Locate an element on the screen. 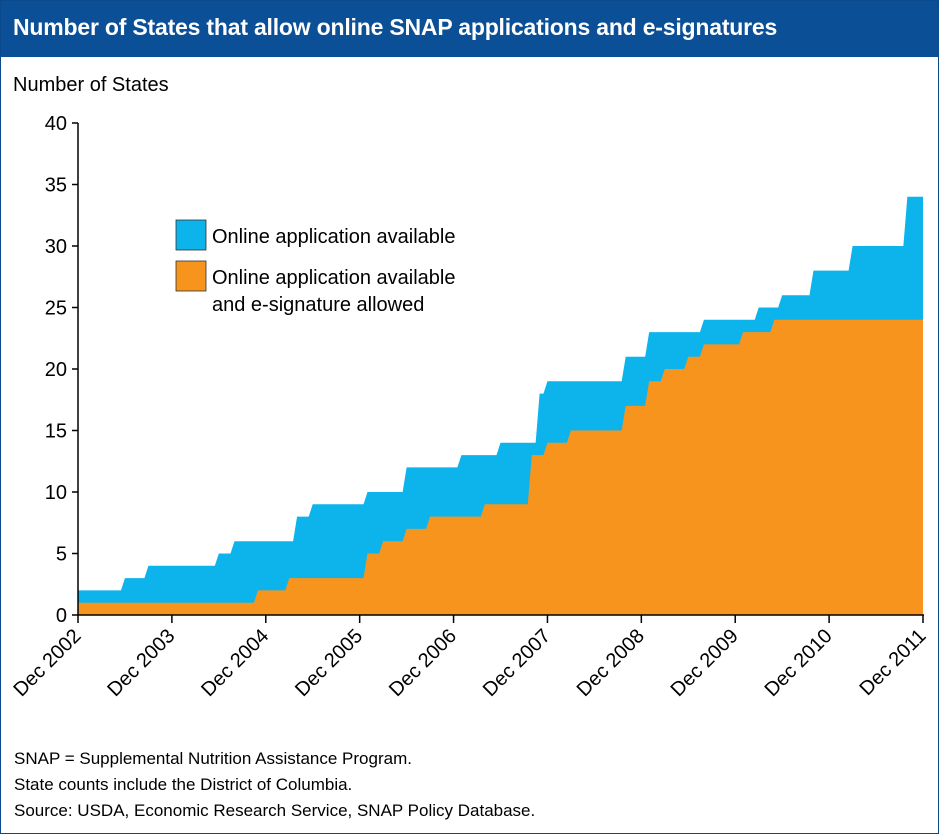 This screenshot has height=834, width=939. y-axis-label: Number of States is located at coordinates (91, 85).